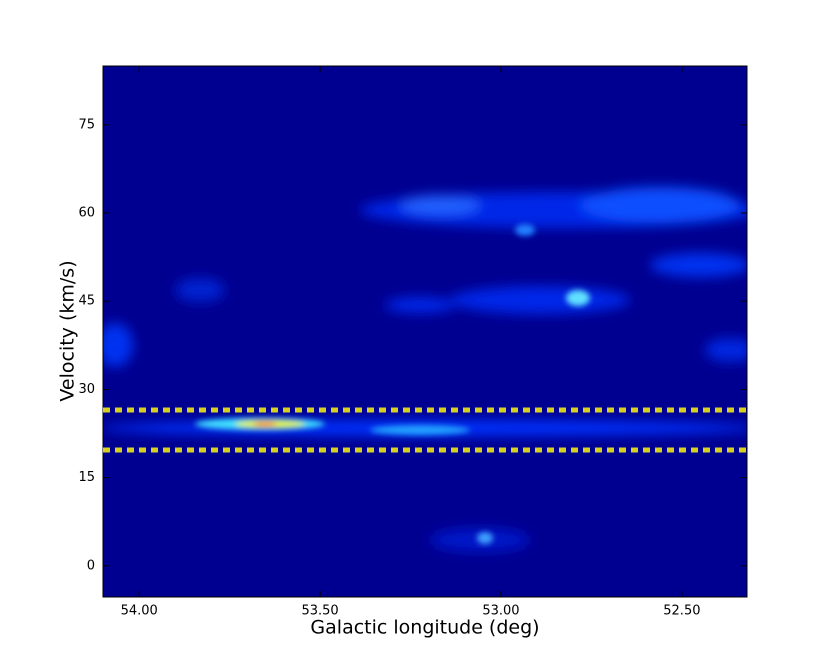 This screenshot has height=668, width=830. What do you see at coordinates (139, 611) in the screenshot?
I see `x-tick-label: 54.00` at bounding box center [139, 611].